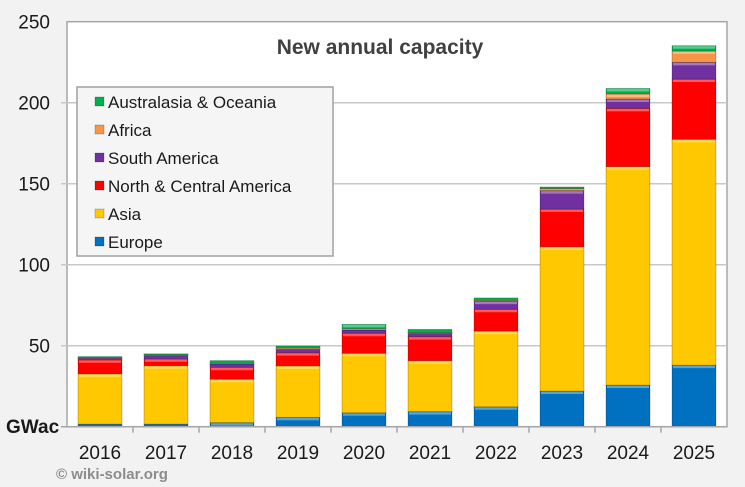  I want to click on bar-segment-australasia-oceania-2025, so click(694, 48).